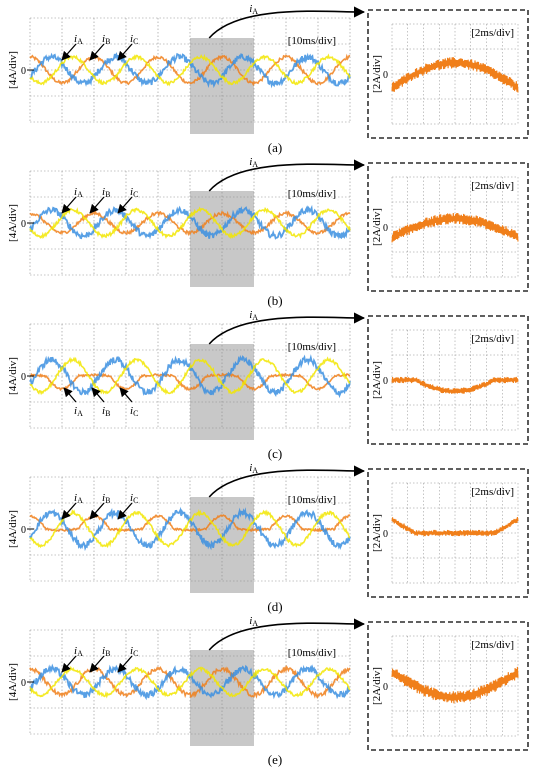 This screenshot has width=550, height=777. Describe the element at coordinates (274, 300) in the screenshot. I see `panel-label: (b)` at that location.